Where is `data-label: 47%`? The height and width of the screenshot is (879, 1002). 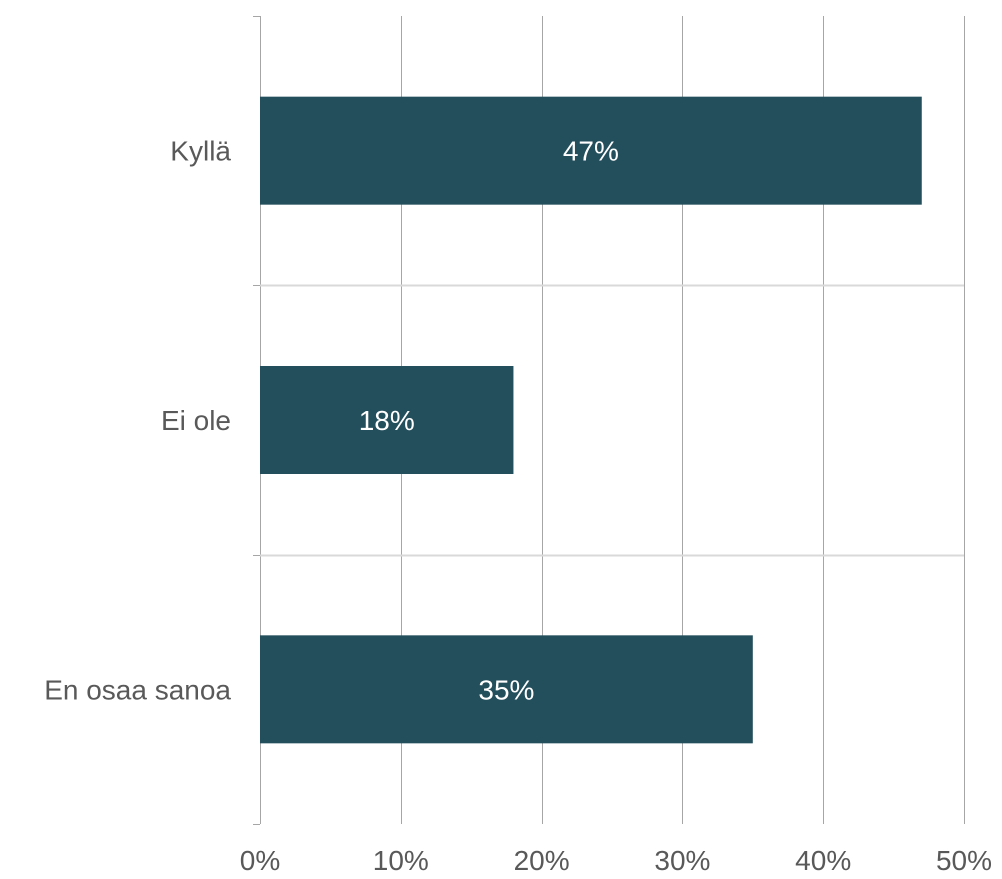
data-label: 47% is located at coordinates (591, 151).